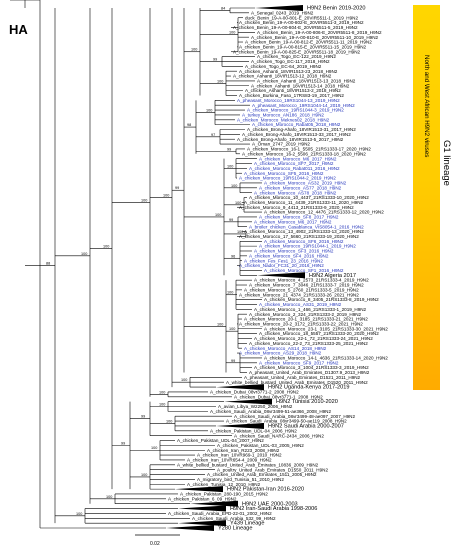 The width and height of the screenshot is (460, 550). What do you see at coordinates (283, 260) in the screenshot?
I see `tip-label: A_chicken_Fes_Fes1_23_2016_H9N2` at bounding box center [283, 260].